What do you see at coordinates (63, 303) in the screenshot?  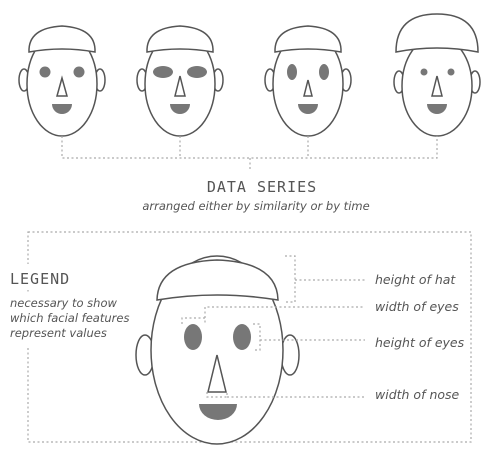 I see `legend-description-line-1: necessary to show` at bounding box center [63, 303].